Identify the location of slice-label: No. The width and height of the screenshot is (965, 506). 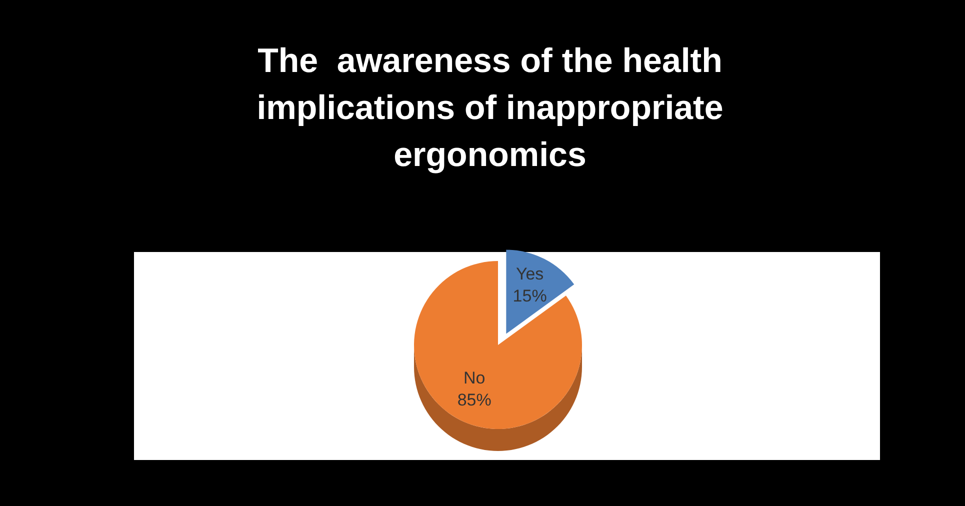
(474, 378).